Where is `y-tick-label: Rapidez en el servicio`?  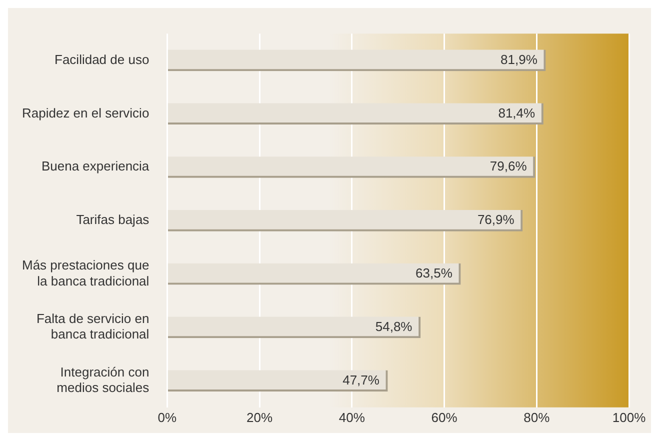 y-tick-label: Rapidez en el servicio is located at coordinates (86, 112).